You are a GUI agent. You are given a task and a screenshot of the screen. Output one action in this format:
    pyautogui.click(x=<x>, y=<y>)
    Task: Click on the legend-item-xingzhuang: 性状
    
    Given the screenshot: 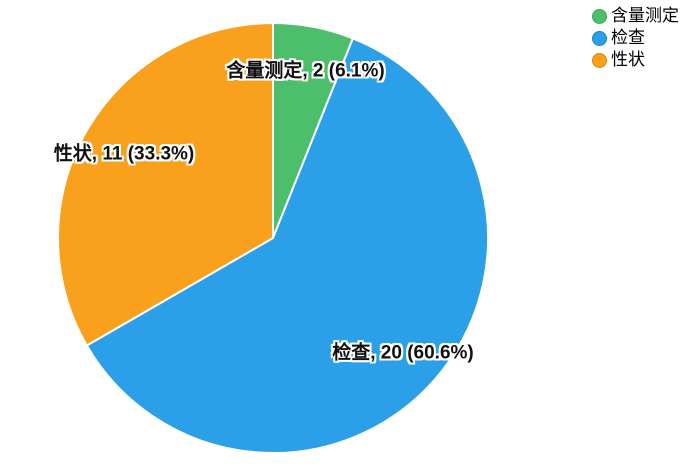 What is the action you would take?
    pyautogui.click(x=635, y=60)
    